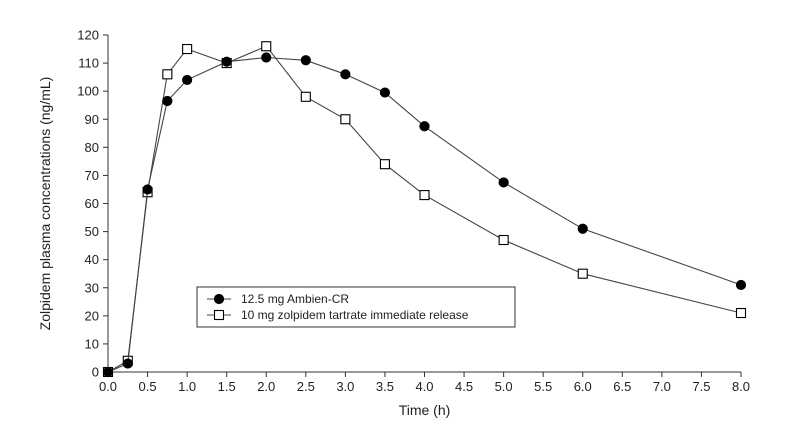 Image resolution: width=800 pixels, height=439 pixels. What do you see at coordinates (92, 231) in the screenshot?
I see `y-tick-label: 50` at bounding box center [92, 231].